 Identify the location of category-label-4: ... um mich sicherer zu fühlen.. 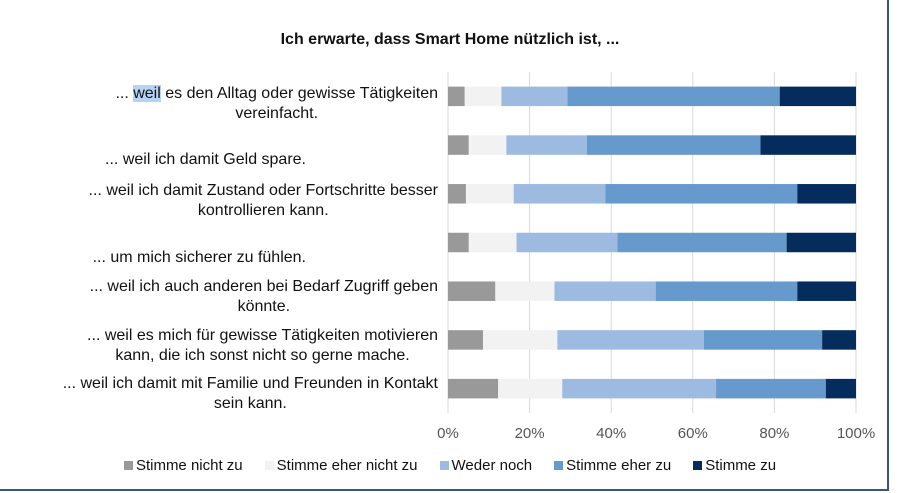
(199, 257).